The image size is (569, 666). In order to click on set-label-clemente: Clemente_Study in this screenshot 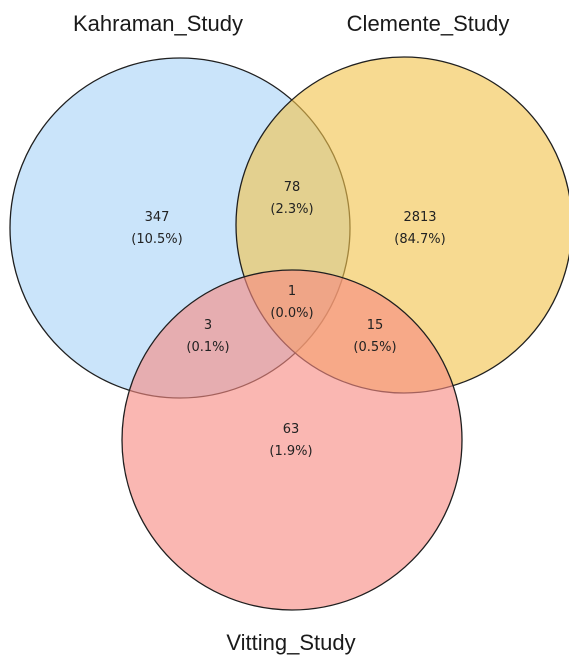, I will do `click(428, 23)`.